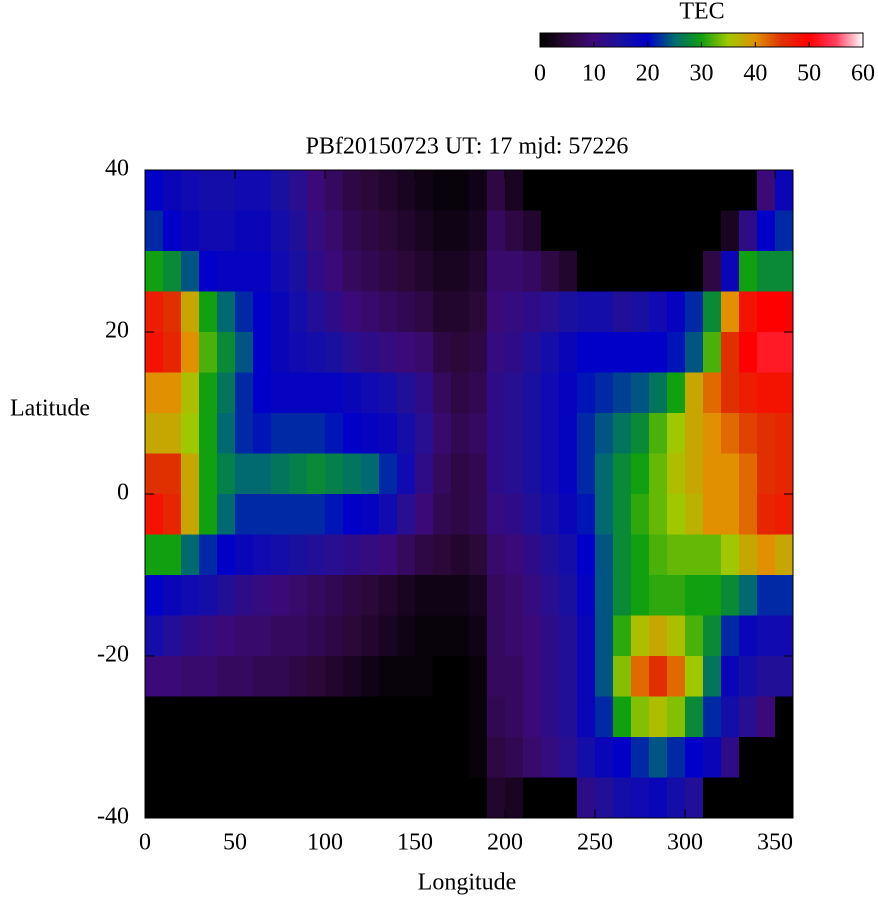 This screenshot has width=878, height=900. I want to click on x-tick-label: 250, so click(595, 843).